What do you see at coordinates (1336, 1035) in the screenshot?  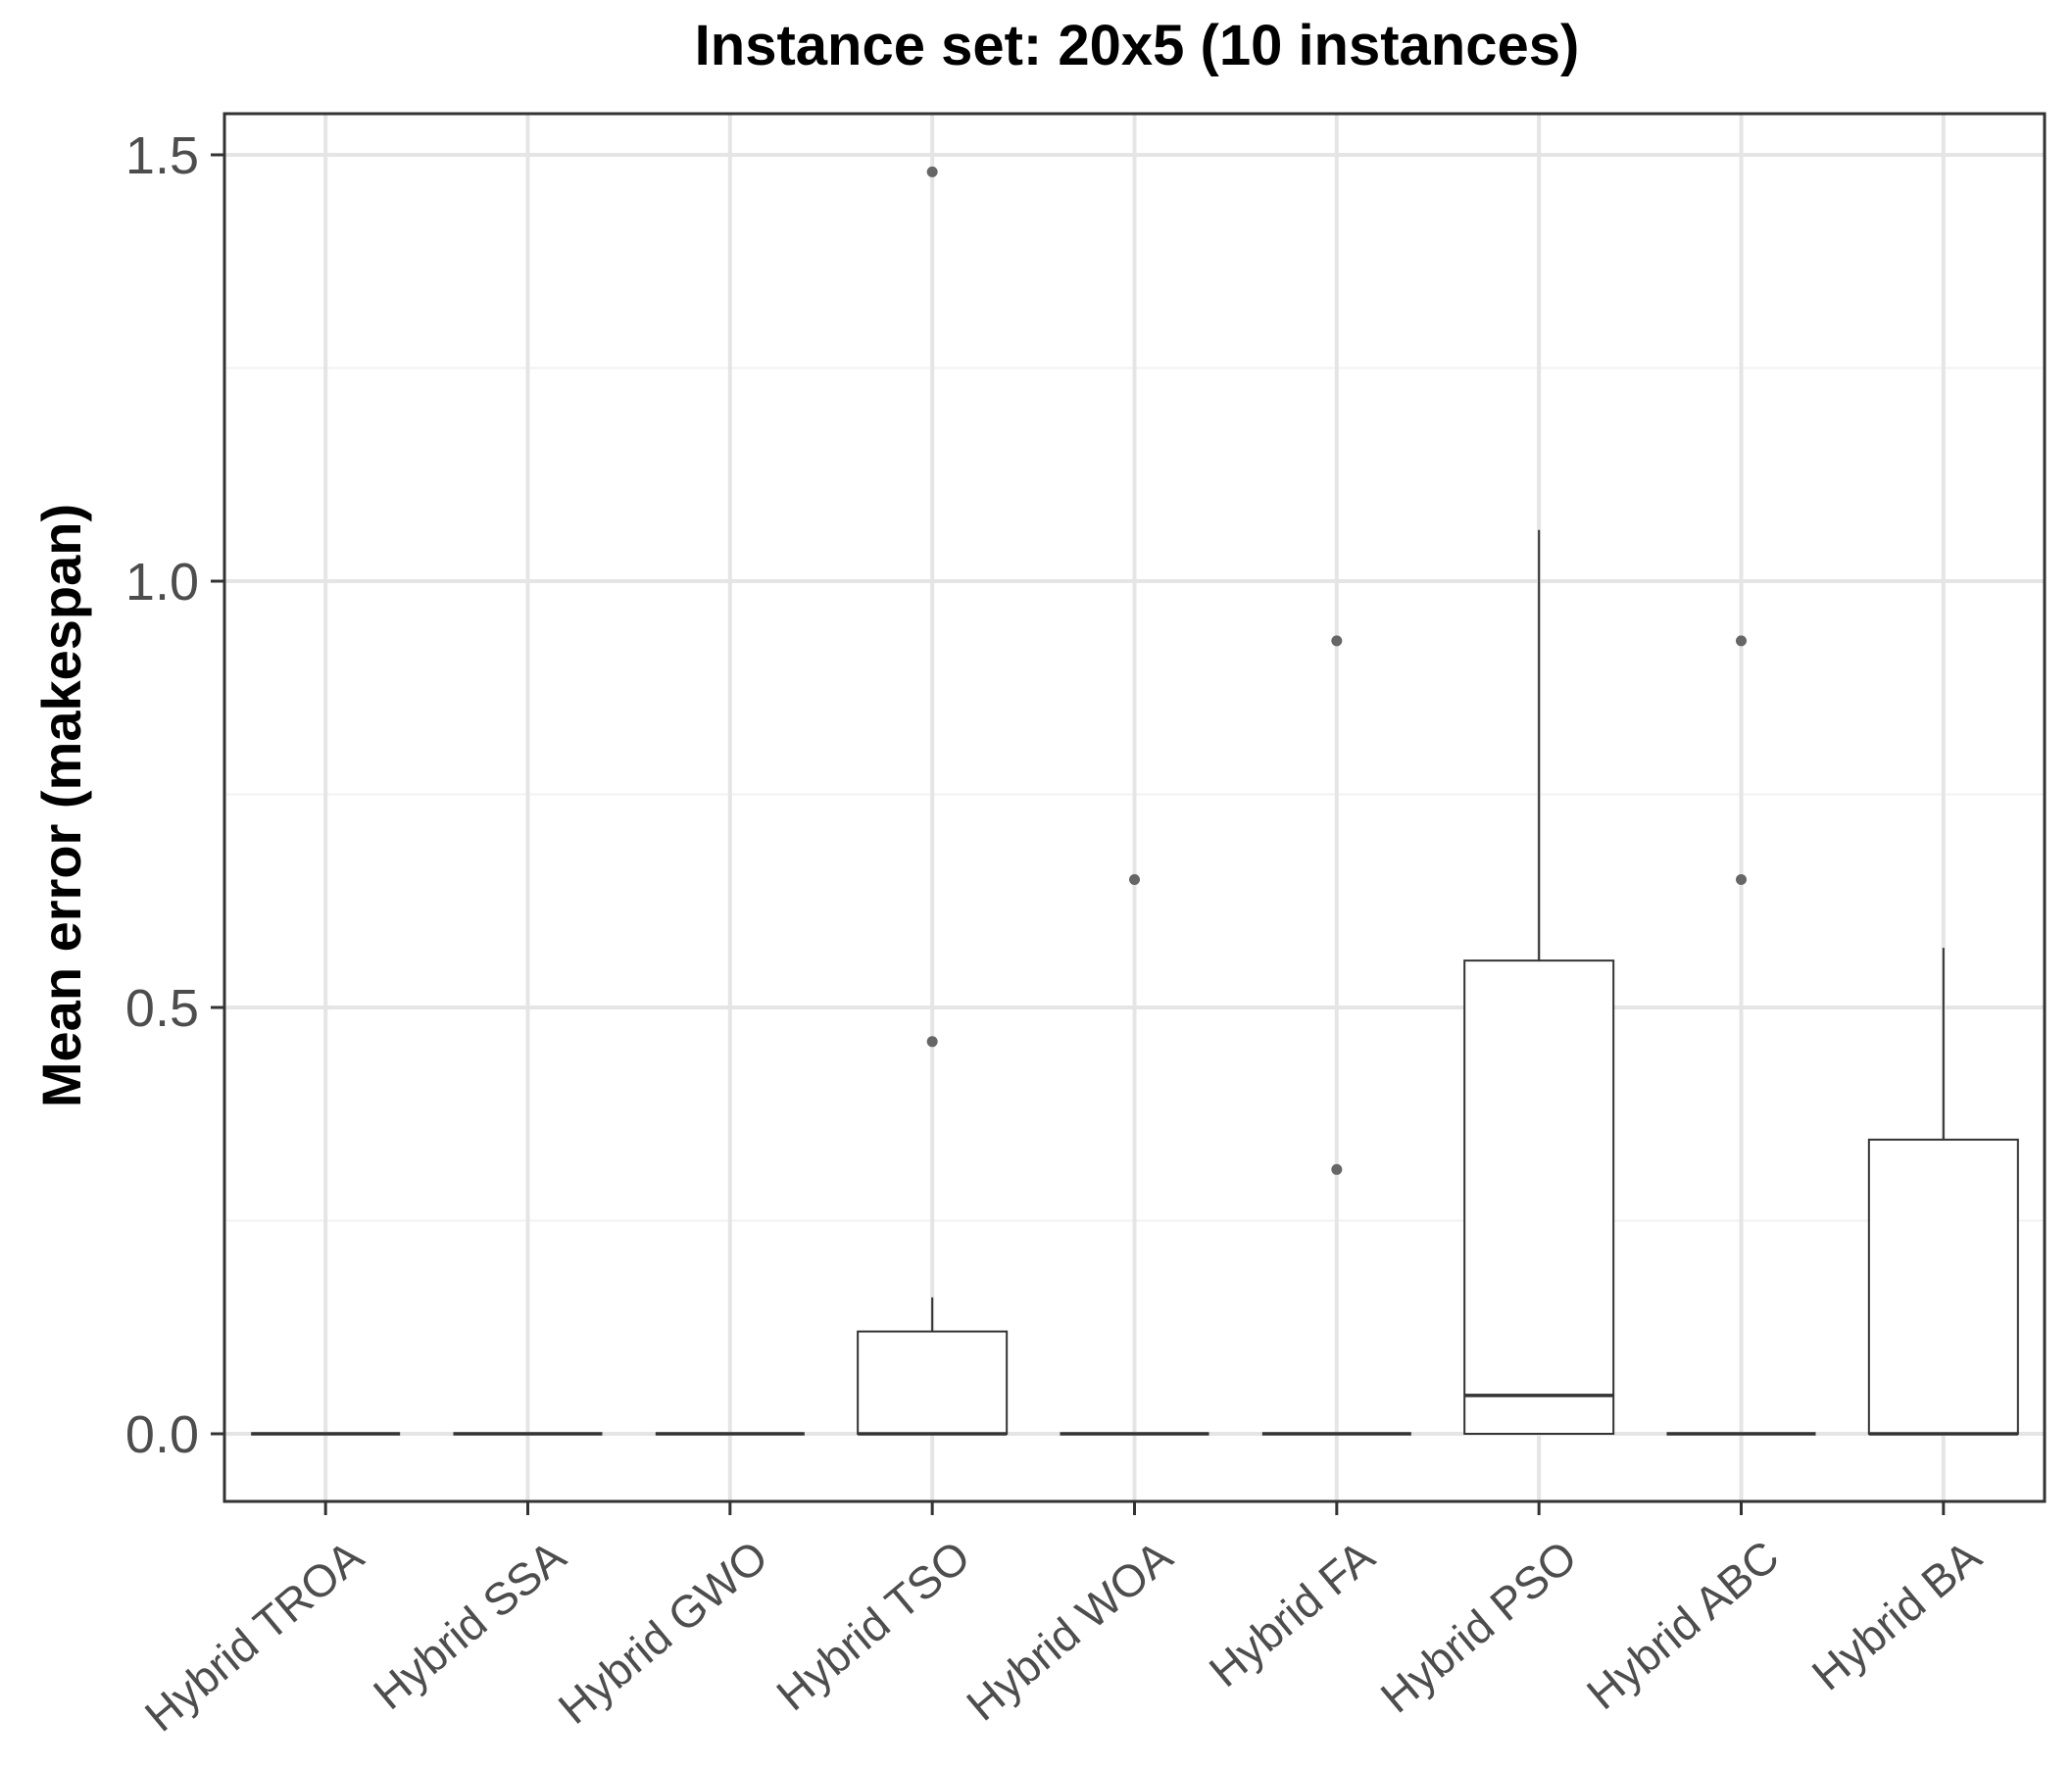 I see `box-hybrid-fa` at bounding box center [1336, 1035].